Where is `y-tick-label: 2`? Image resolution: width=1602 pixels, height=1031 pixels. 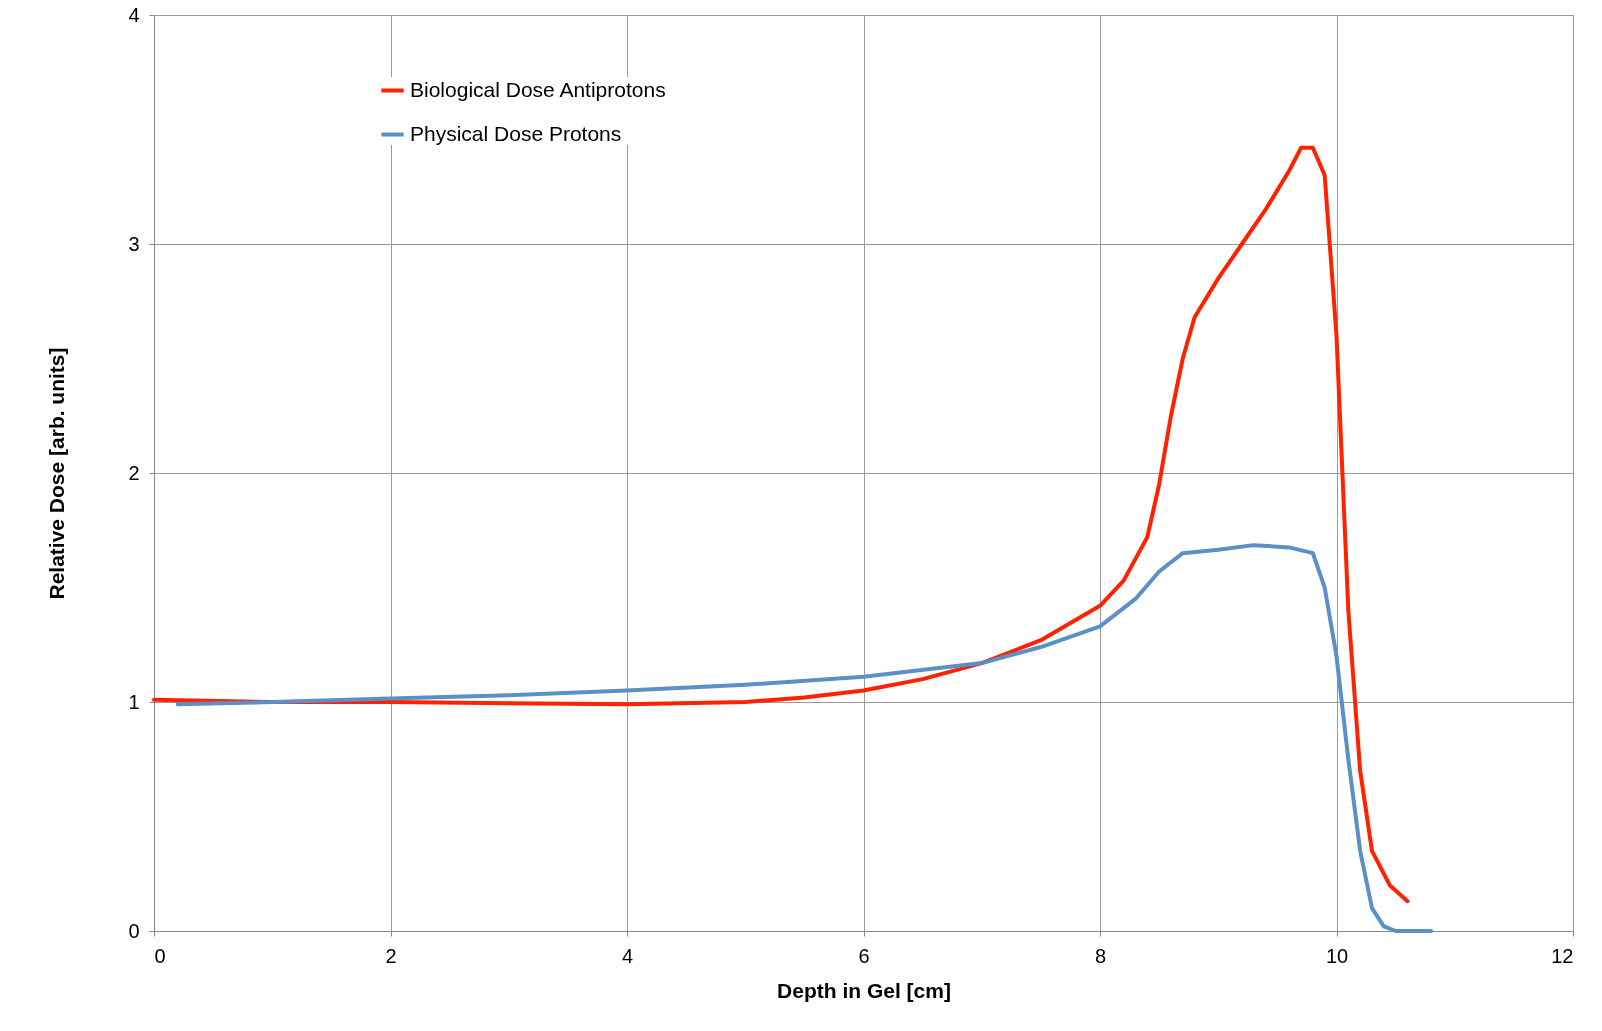 y-tick-label: 2 is located at coordinates (134, 472).